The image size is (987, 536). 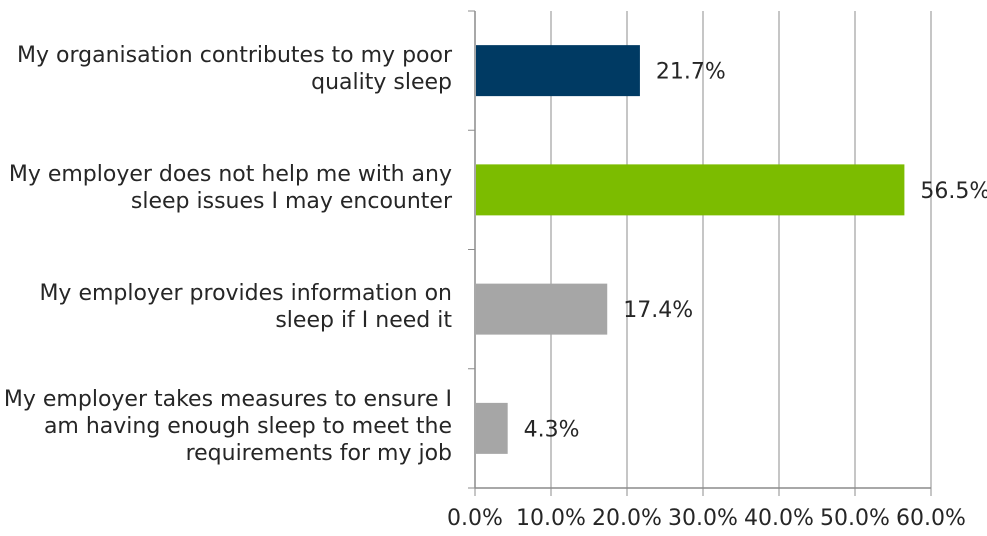 What do you see at coordinates (703, 518) in the screenshot?
I see `x-tick-label: 30.0%` at bounding box center [703, 518].